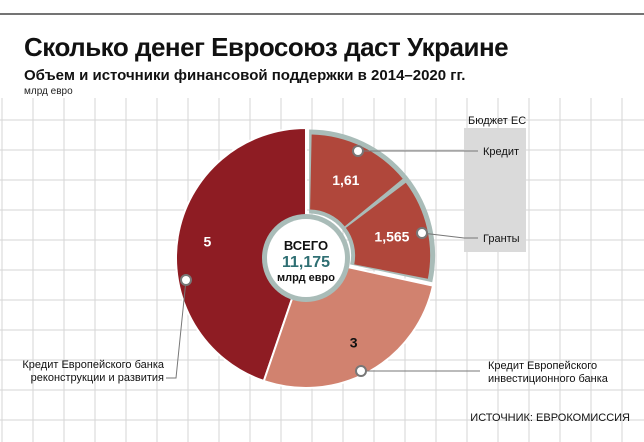  What do you see at coordinates (548, 372) in the screenshot?
I see `callout-eib: Кредит Европейского инвестиционного банка` at bounding box center [548, 372].